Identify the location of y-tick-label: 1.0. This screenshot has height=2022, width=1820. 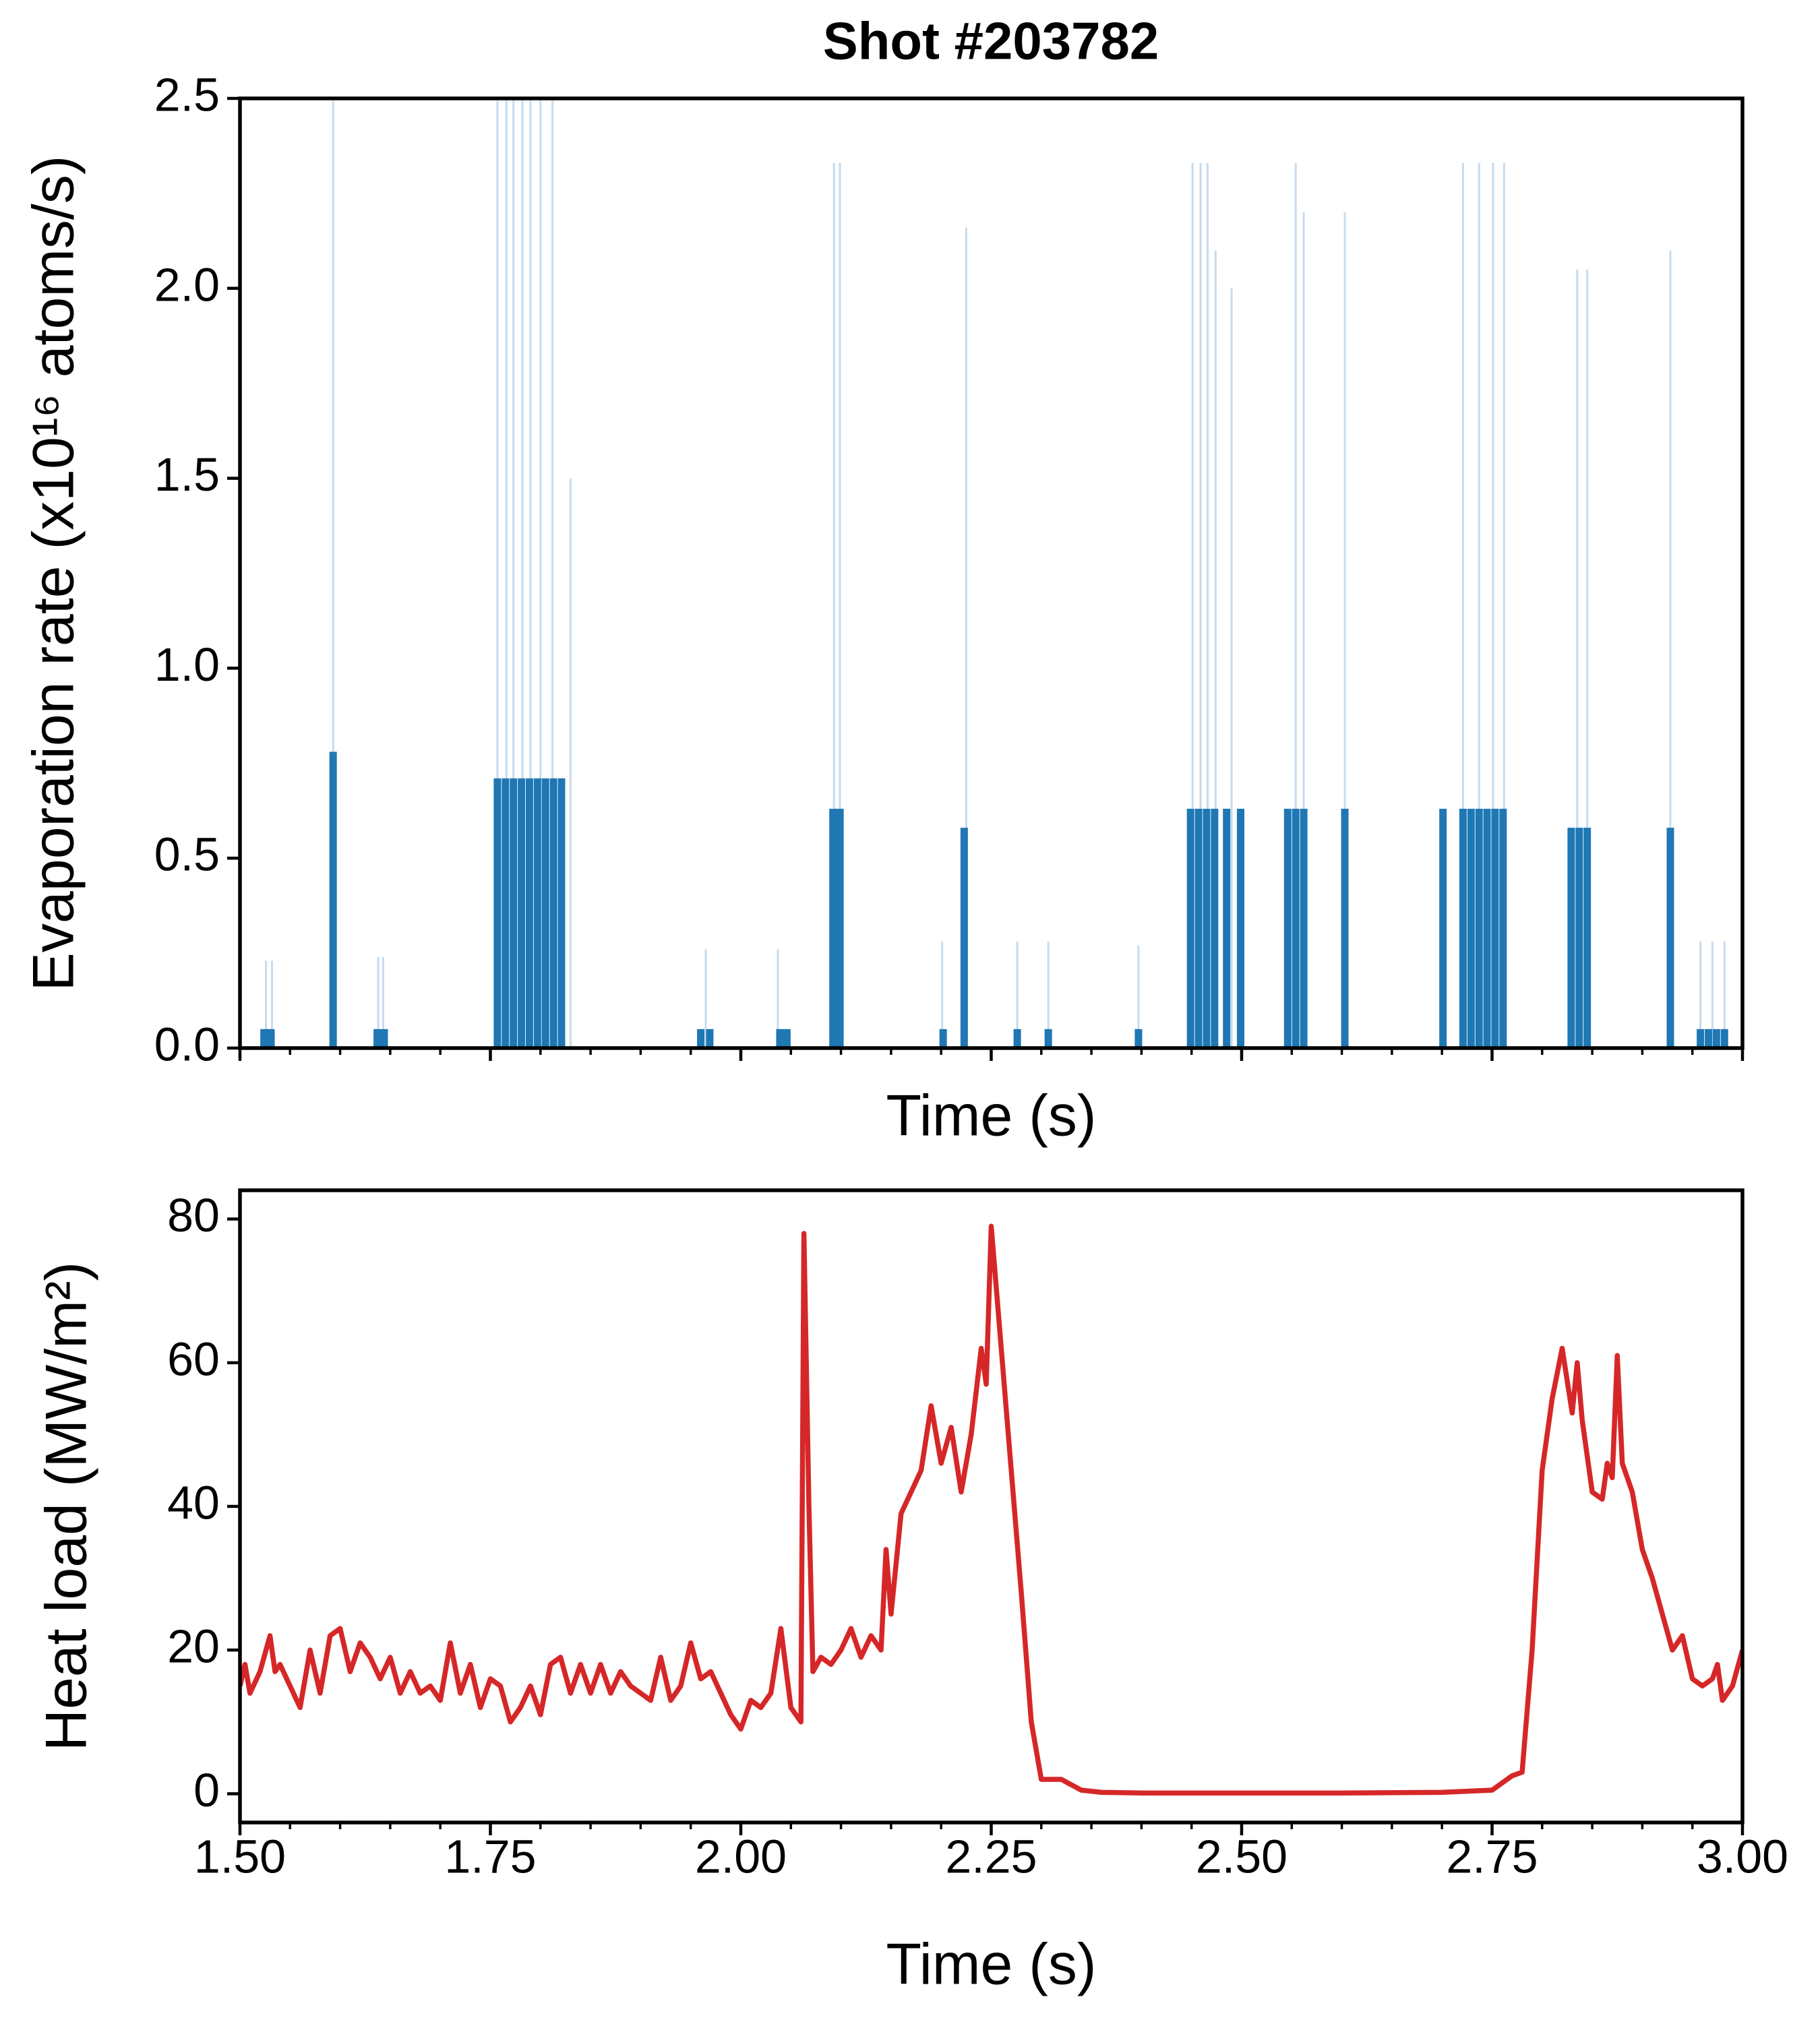
(187, 664).